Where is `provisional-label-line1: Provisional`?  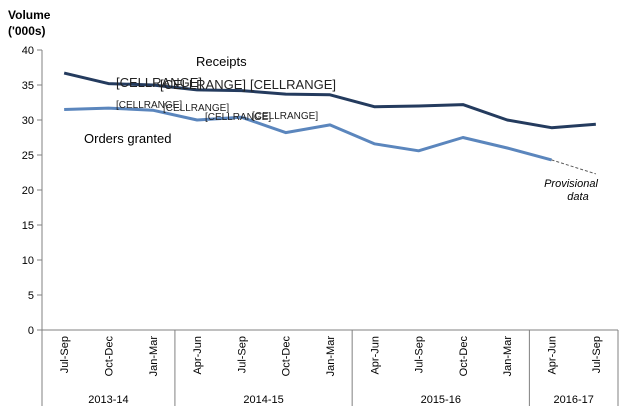
provisional-label-line1: Provisional is located at coordinates (571, 184).